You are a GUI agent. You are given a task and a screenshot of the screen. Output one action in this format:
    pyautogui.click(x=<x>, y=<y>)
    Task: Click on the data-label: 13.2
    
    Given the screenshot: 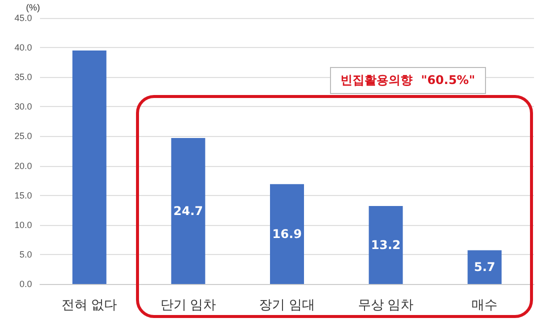 What is the action you would take?
    pyautogui.click(x=385, y=245)
    